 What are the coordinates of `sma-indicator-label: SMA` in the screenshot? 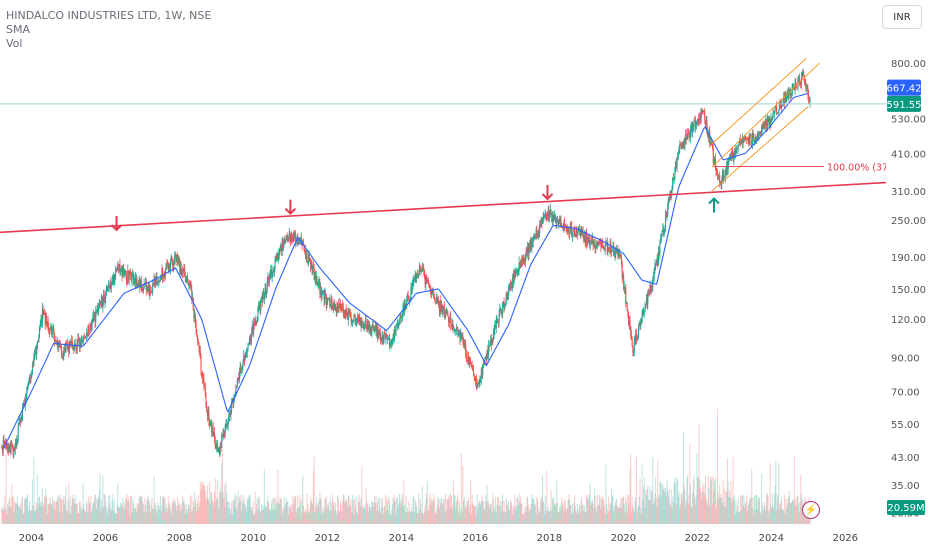 It's located at (18, 29).